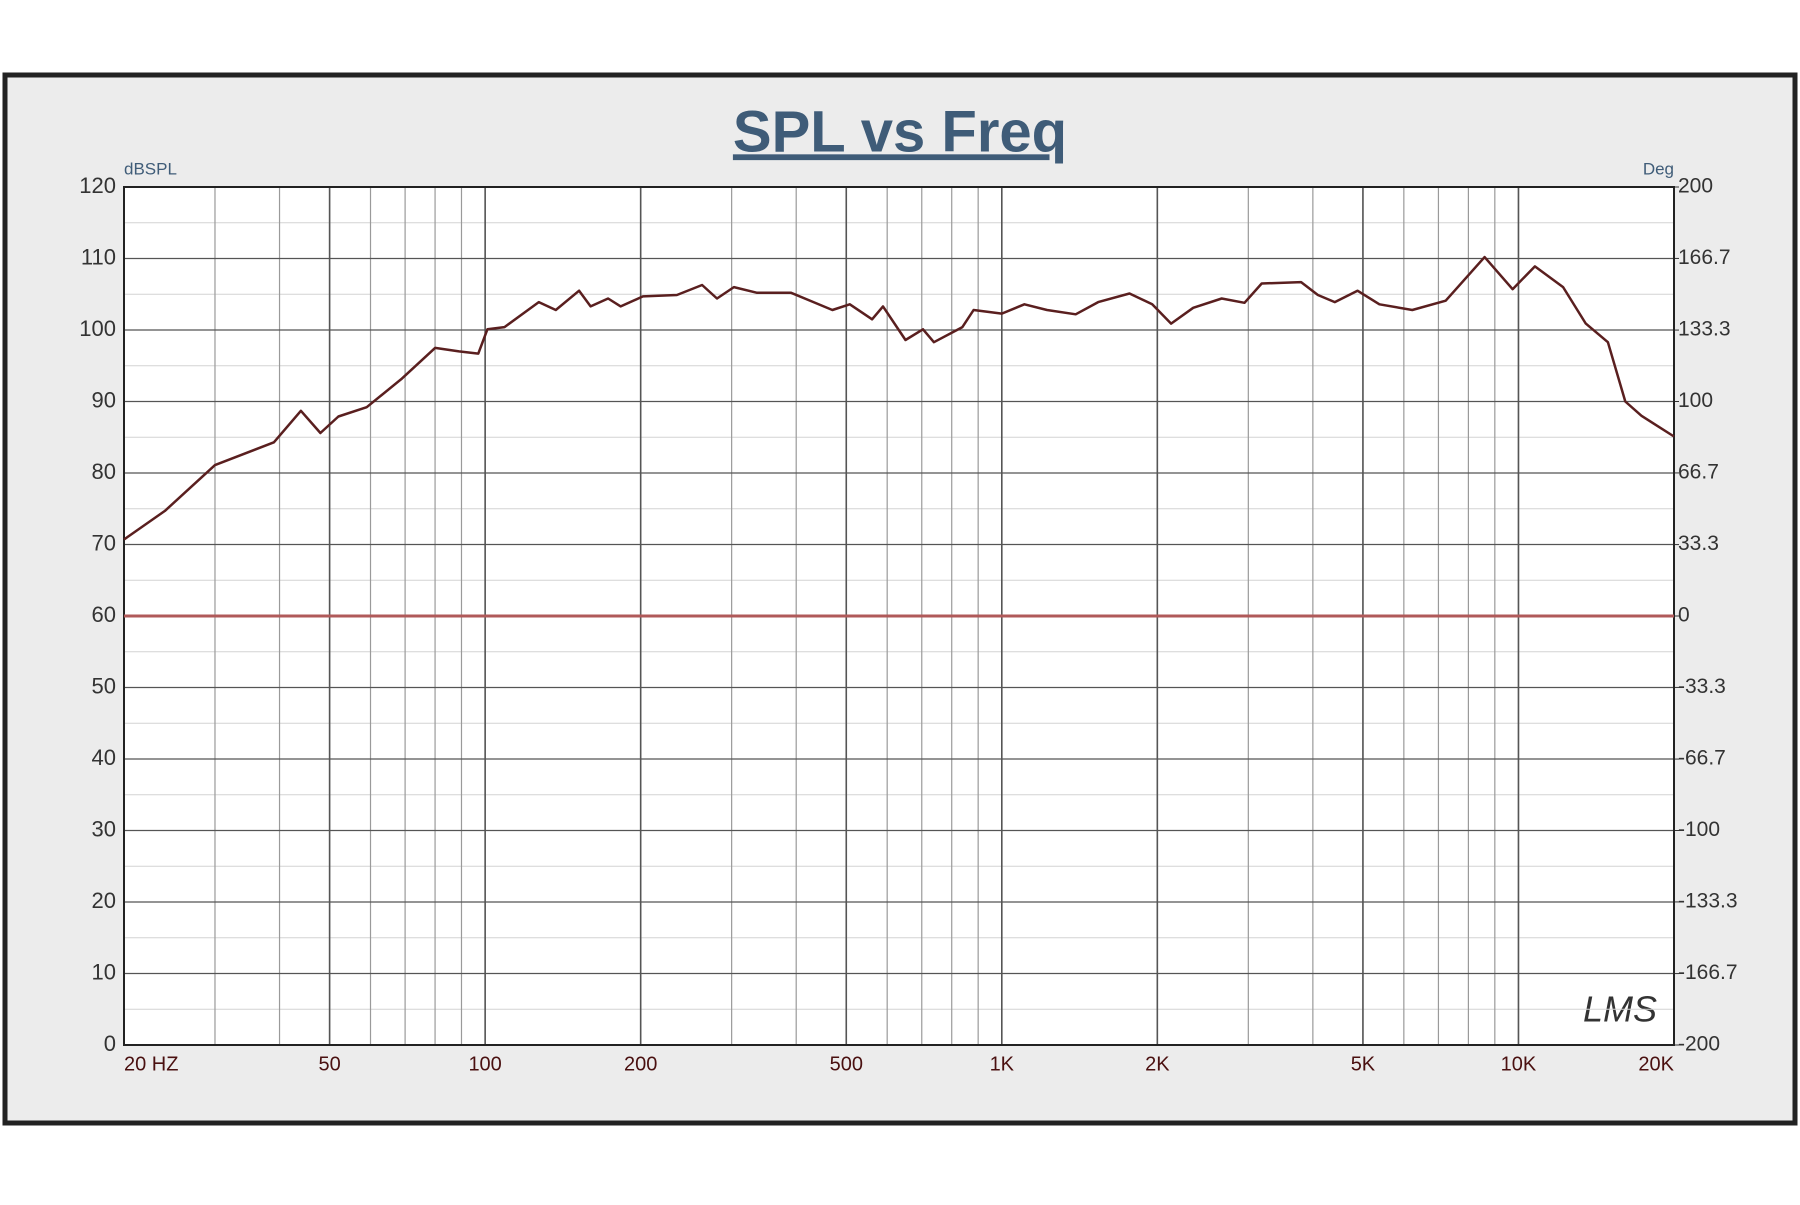  Describe the element at coordinates (1702, 686) in the screenshot. I see `y2-tick-label: -33.3` at that location.